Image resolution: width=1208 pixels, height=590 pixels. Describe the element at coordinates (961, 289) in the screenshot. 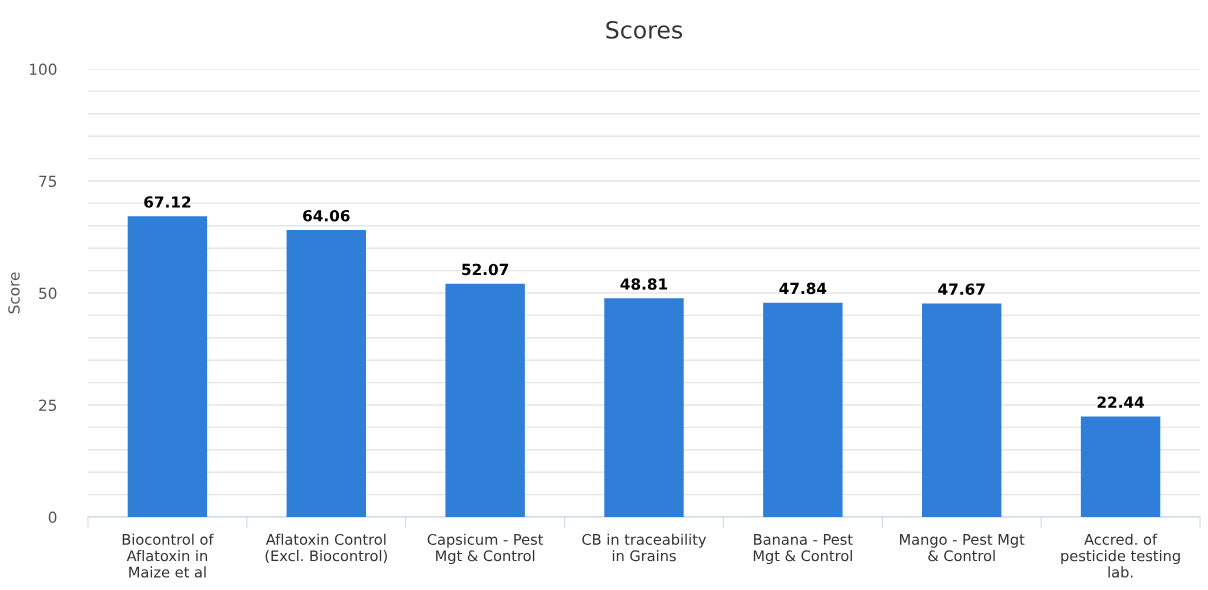

I see `data-label: 47.67` at that location.